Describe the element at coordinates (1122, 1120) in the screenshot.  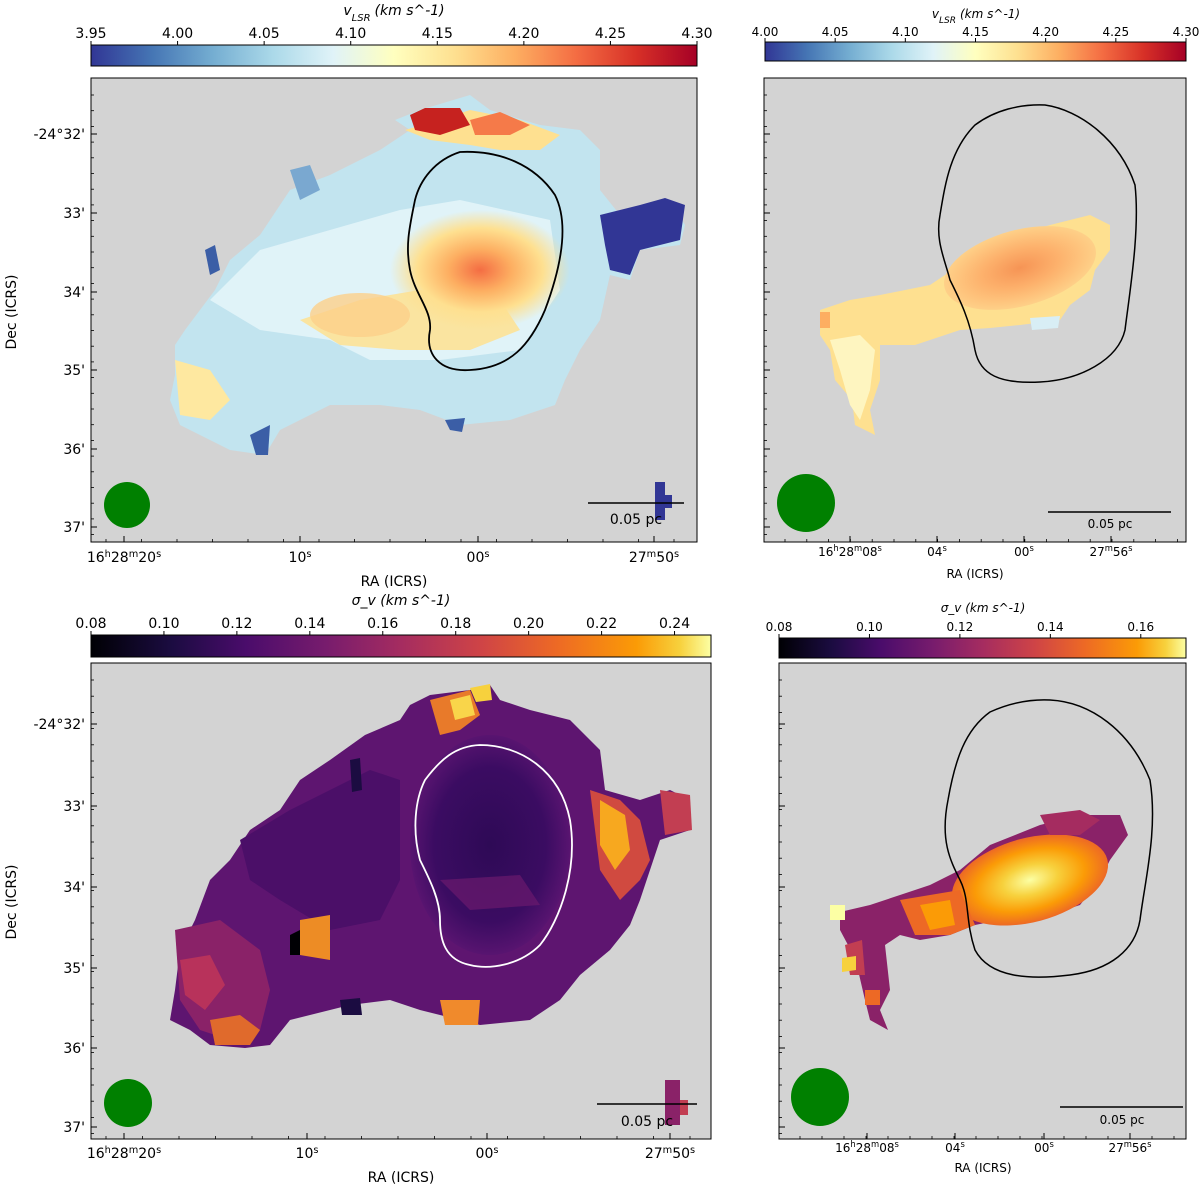
I see `sigma-right-scalebar-label: 0.05 pc` at that location.